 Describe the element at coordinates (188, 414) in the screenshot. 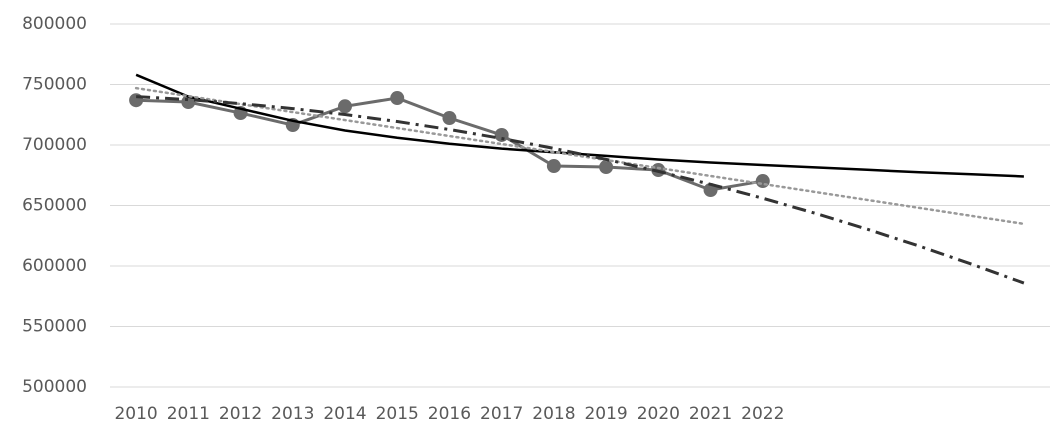

I see `x-tick-label: 2011` at that location.